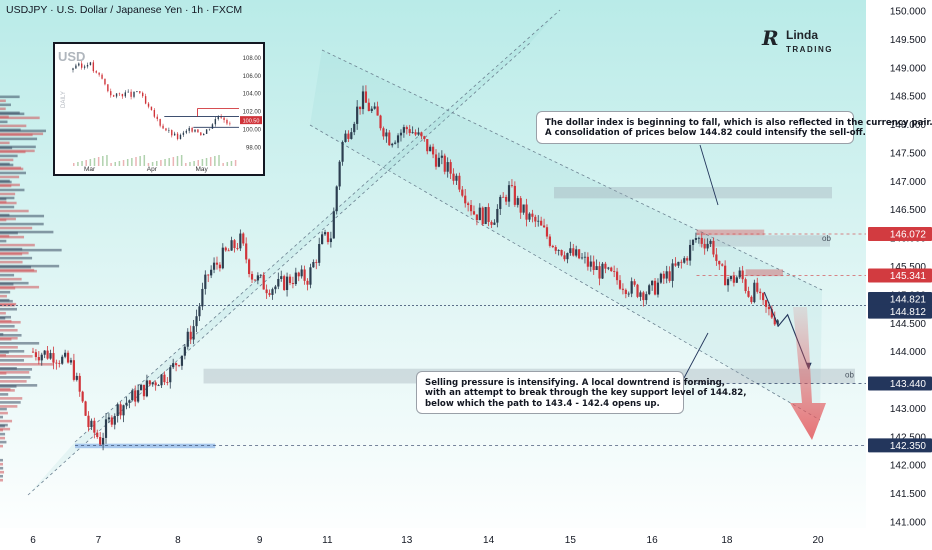 The width and height of the screenshot is (932, 550). What do you see at coordinates (908, 446) in the screenshot?
I see `price-badge-label: 142.350` at bounding box center [908, 446].